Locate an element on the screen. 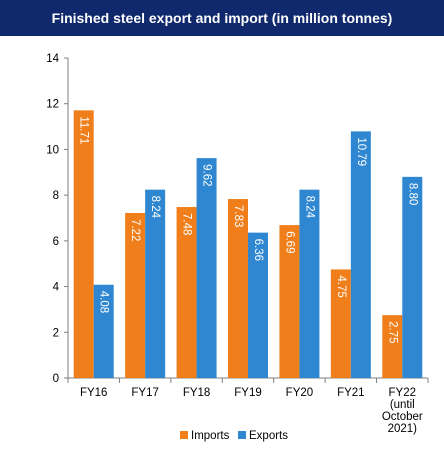  exports-data-label: 10.79 is located at coordinates (361, 151).